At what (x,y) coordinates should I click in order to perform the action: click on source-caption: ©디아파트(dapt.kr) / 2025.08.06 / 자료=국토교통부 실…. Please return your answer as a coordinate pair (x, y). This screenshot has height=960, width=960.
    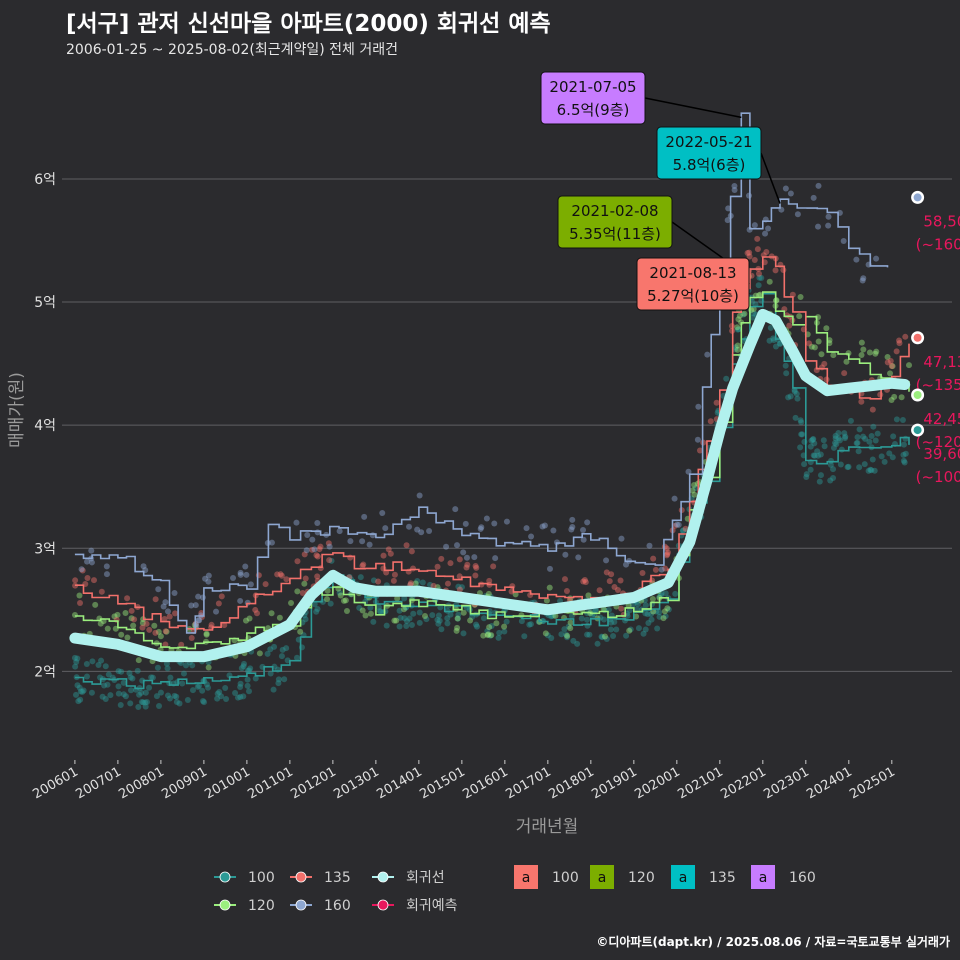
    Looking at the image, I should click on (773, 942).